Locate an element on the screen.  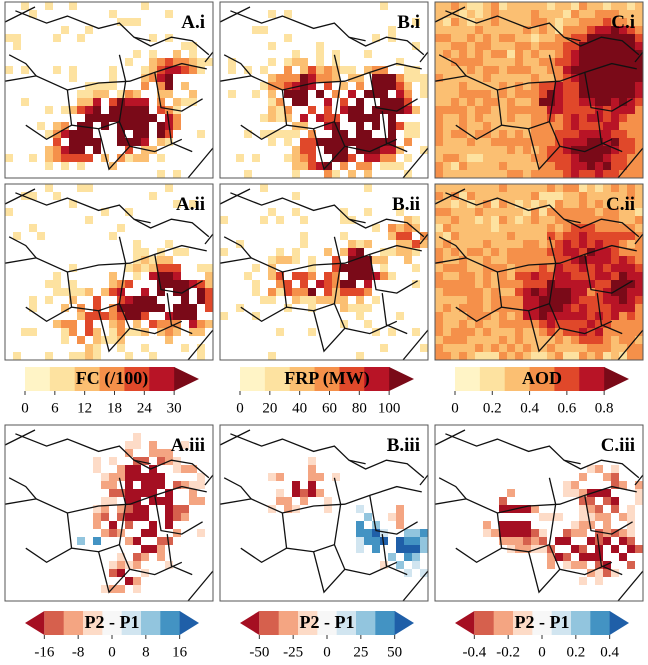
panel-frame is located at coordinates (324, 272).